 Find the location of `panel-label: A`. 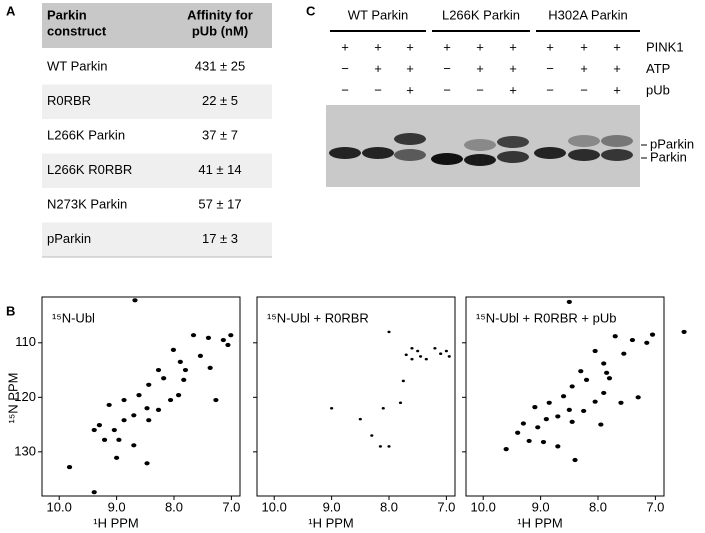

panel-label: A is located at coordinates (11, 10).